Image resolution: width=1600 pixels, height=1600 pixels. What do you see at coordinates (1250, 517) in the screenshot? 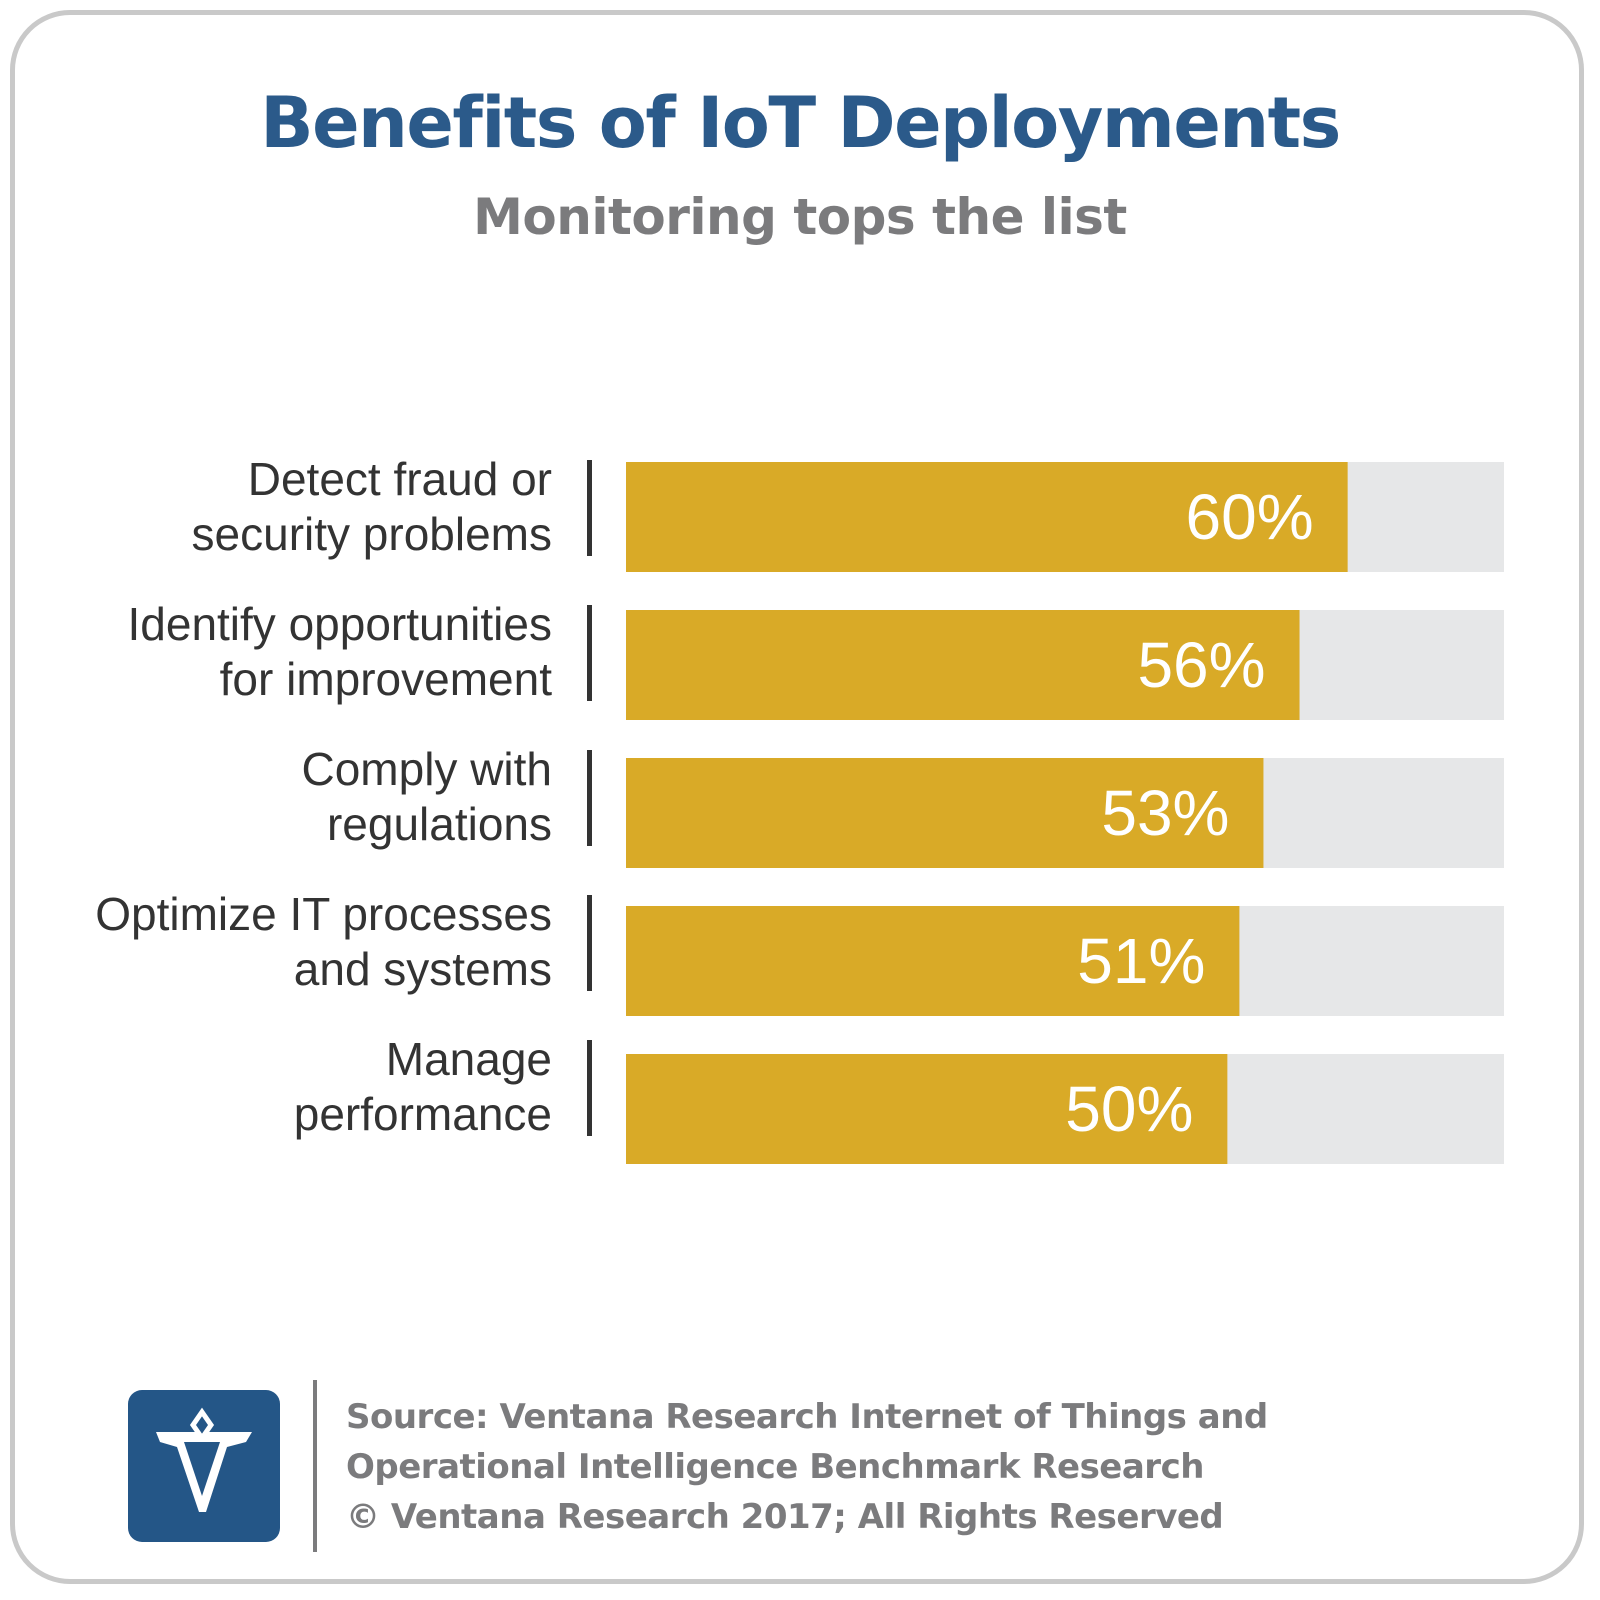
I see `bar-value-label: 60%` at bounding box center [1250, 517].